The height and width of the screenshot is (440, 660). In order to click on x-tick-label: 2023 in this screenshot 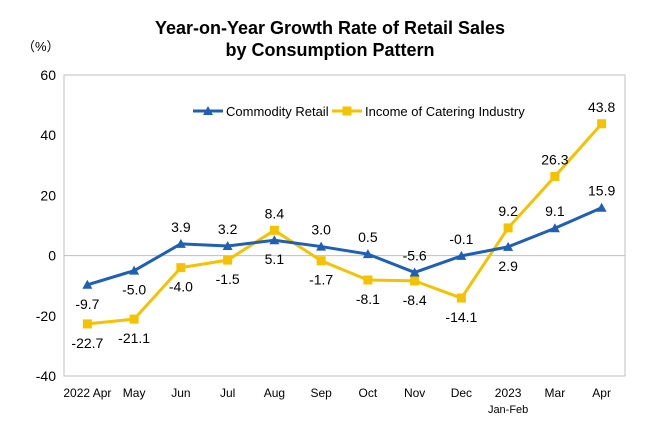, I will do `click(508, 393)`.